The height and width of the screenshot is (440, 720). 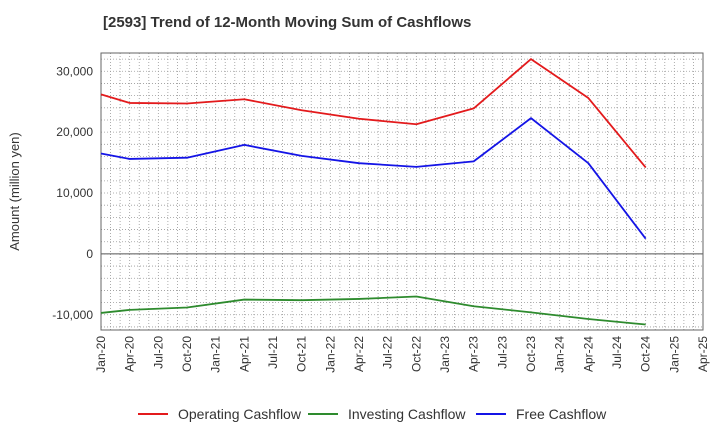 I want to click on x-tick-label: Jul-23, so click(x=502, y=352).